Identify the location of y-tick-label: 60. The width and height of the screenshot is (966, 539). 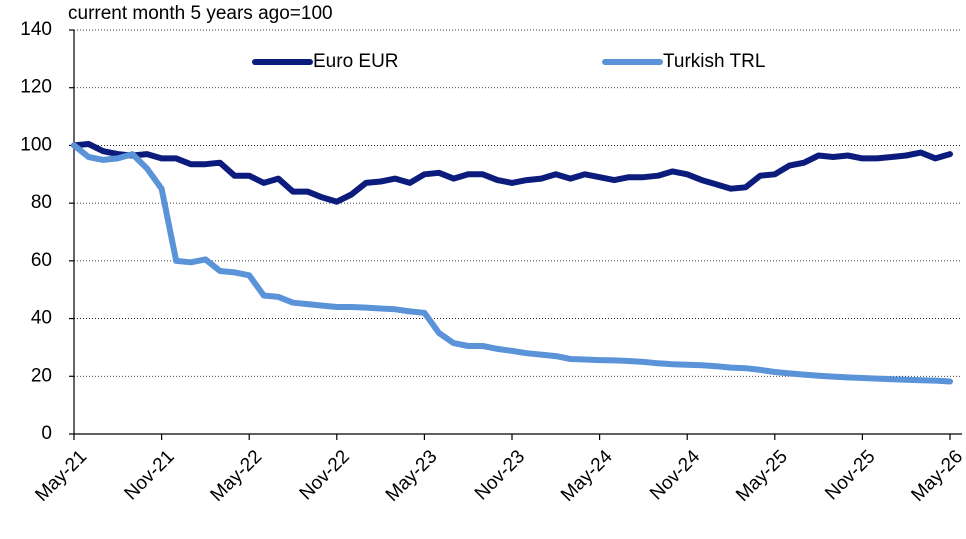
(41, 260).